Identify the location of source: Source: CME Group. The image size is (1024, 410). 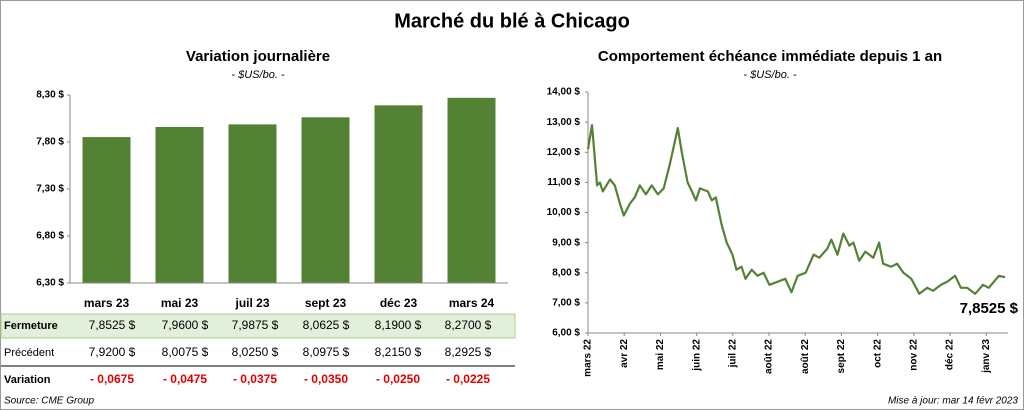
(49, 401).